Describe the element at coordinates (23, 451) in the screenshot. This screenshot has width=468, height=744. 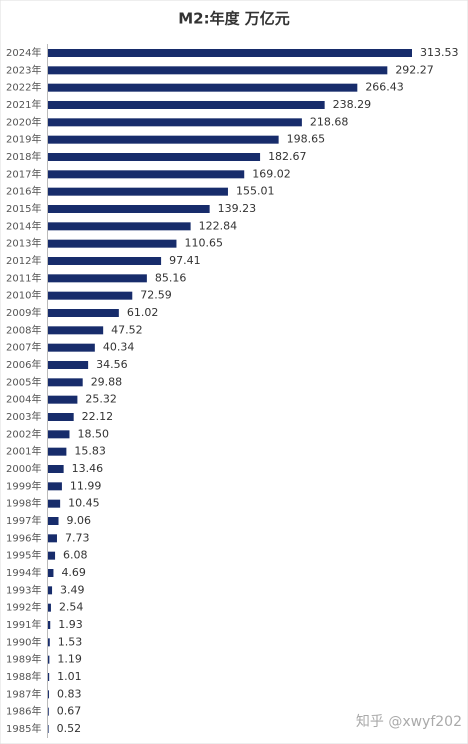
I see `y-tick-label: 2001年` at that location.